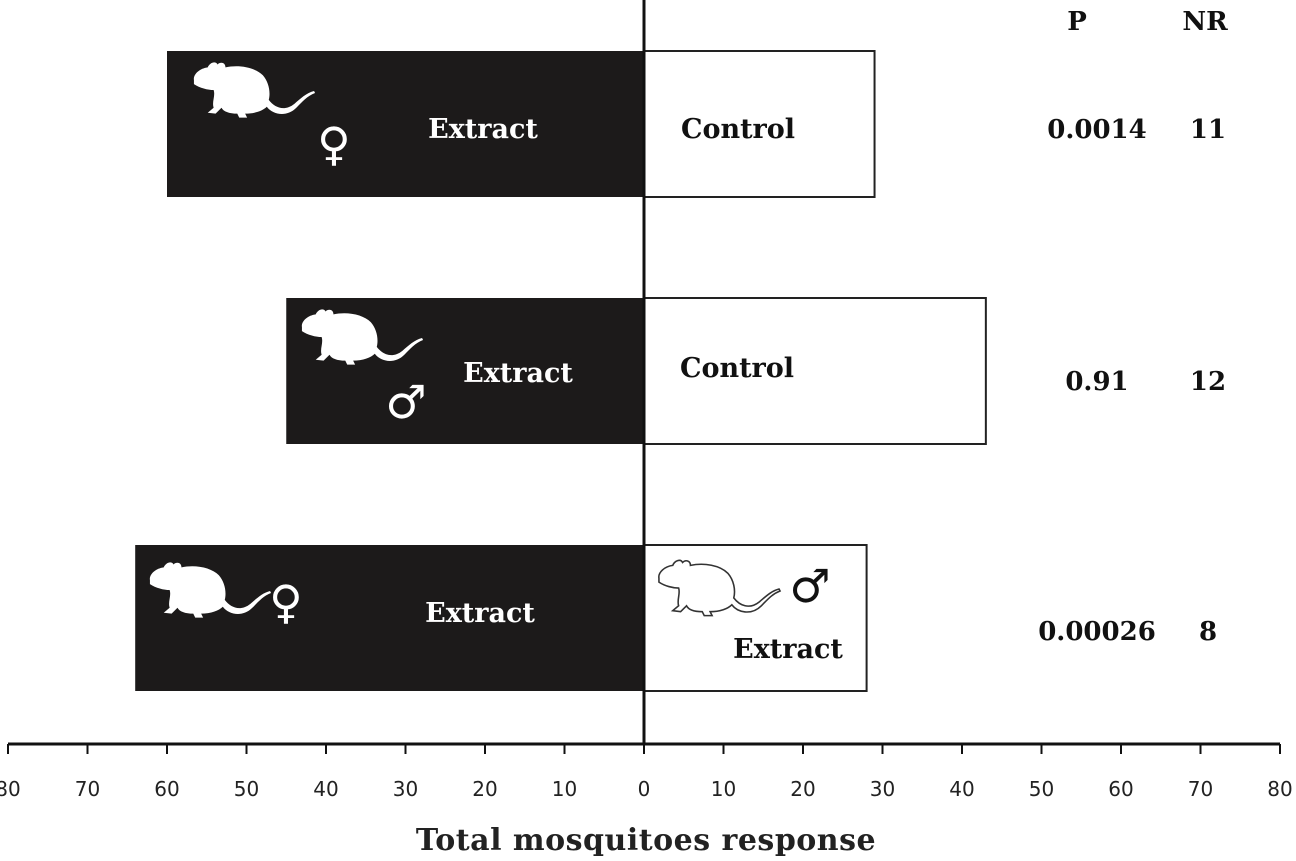 The height and width of the screenshot is (861, 1296). I want to click on nr-value: 12, so click(1208, 382).